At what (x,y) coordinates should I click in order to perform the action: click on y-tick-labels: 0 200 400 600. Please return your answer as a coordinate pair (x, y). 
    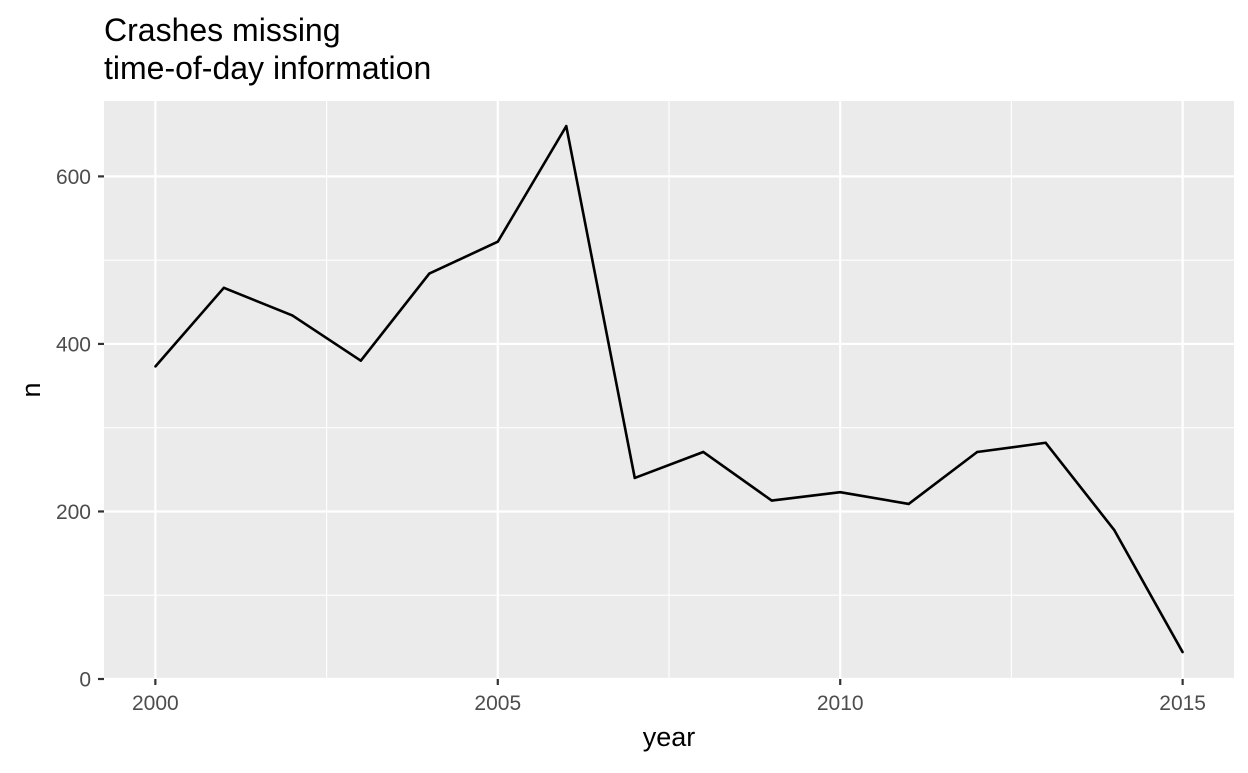
    Looking at the image, I should click on (73, 429).